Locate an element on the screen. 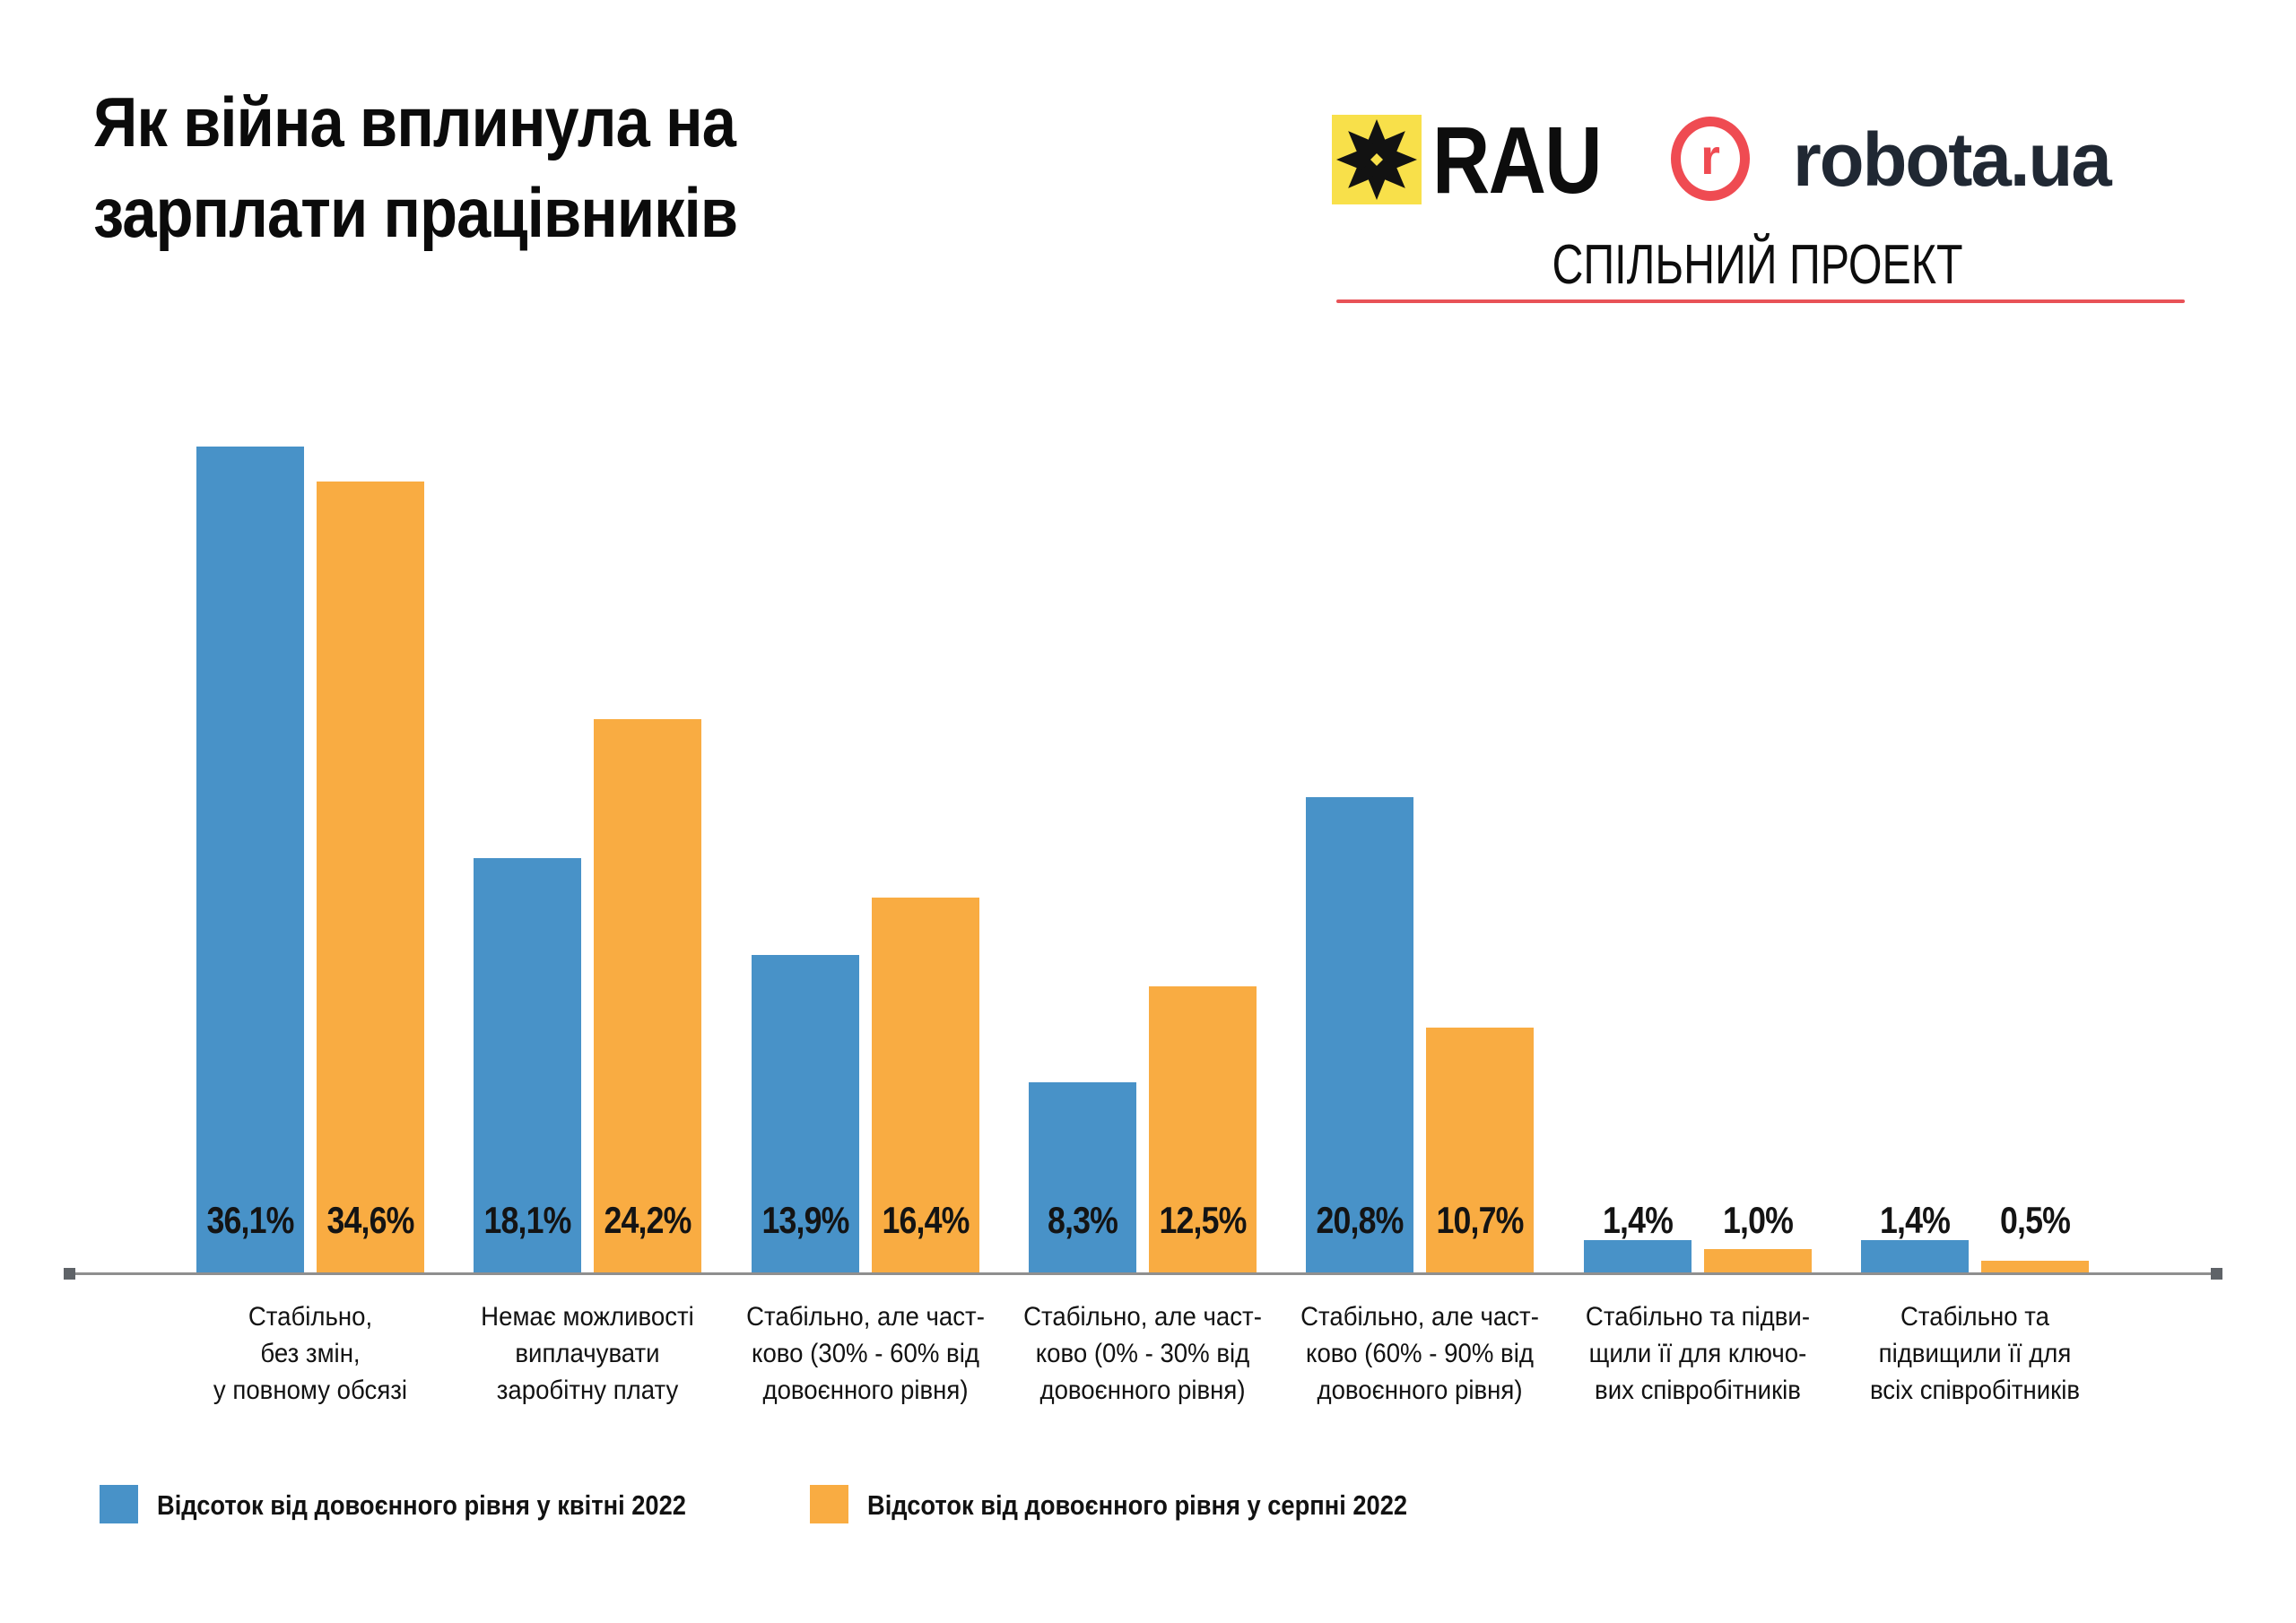  axis-end-right is located at coordinates (2216, 1274).